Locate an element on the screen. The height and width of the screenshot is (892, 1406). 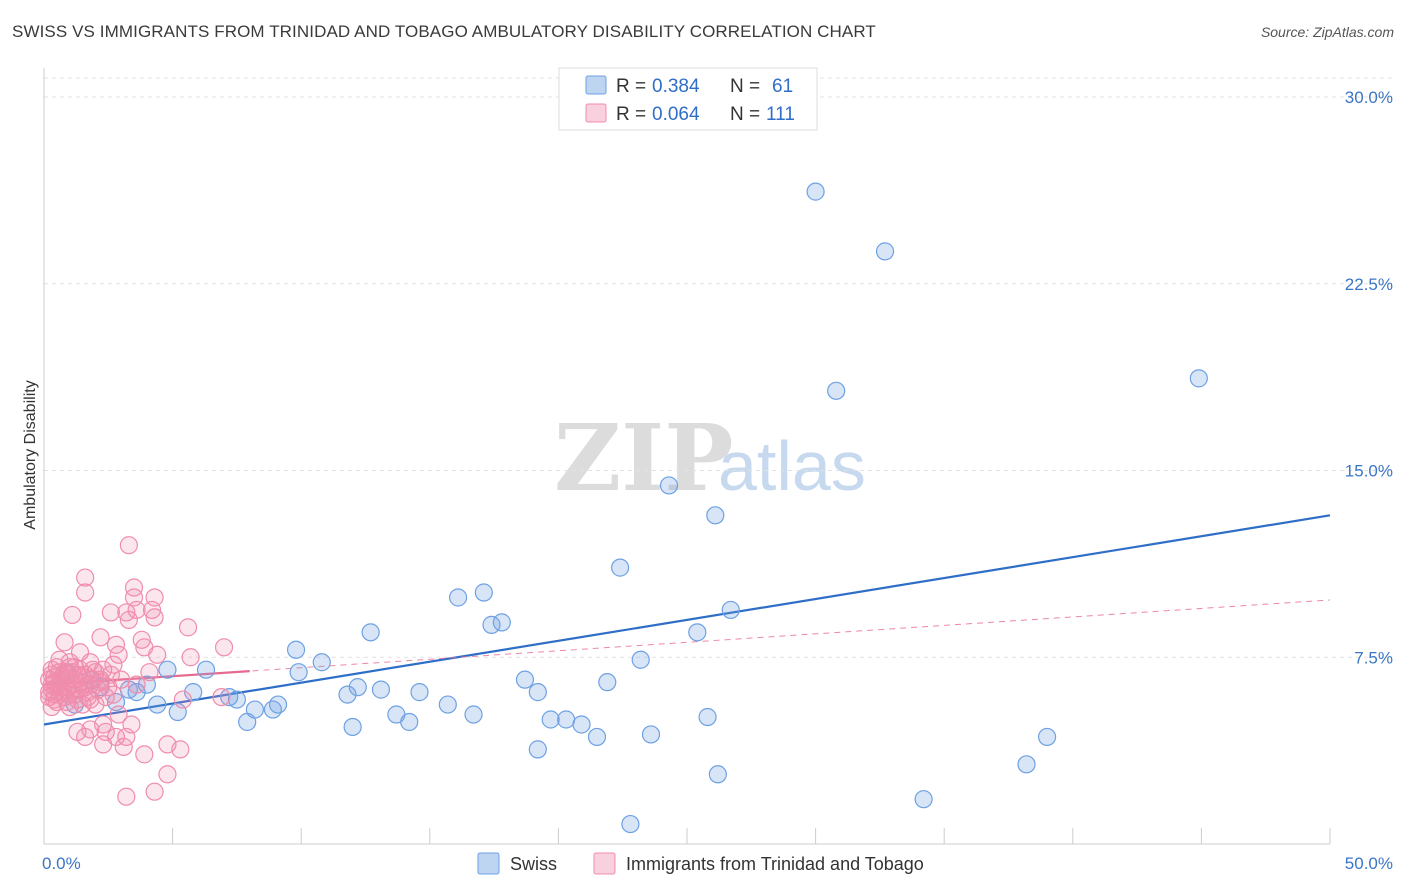
legend-label-swiss: Swiss is located at coordinates (533, 864).